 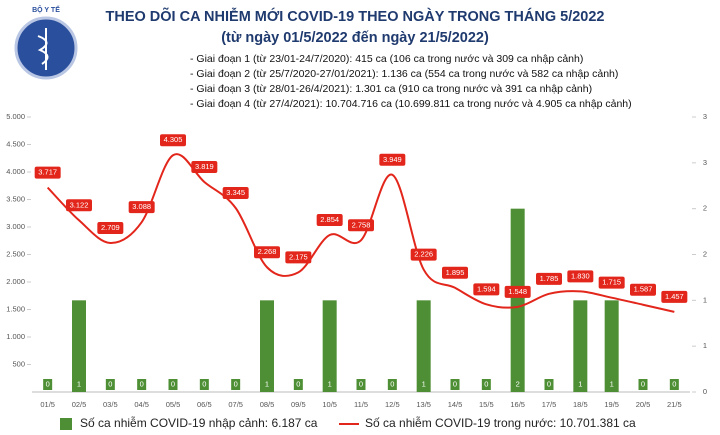 I want to click on x-tick-label: 15/5, so click(x=486, y=404).